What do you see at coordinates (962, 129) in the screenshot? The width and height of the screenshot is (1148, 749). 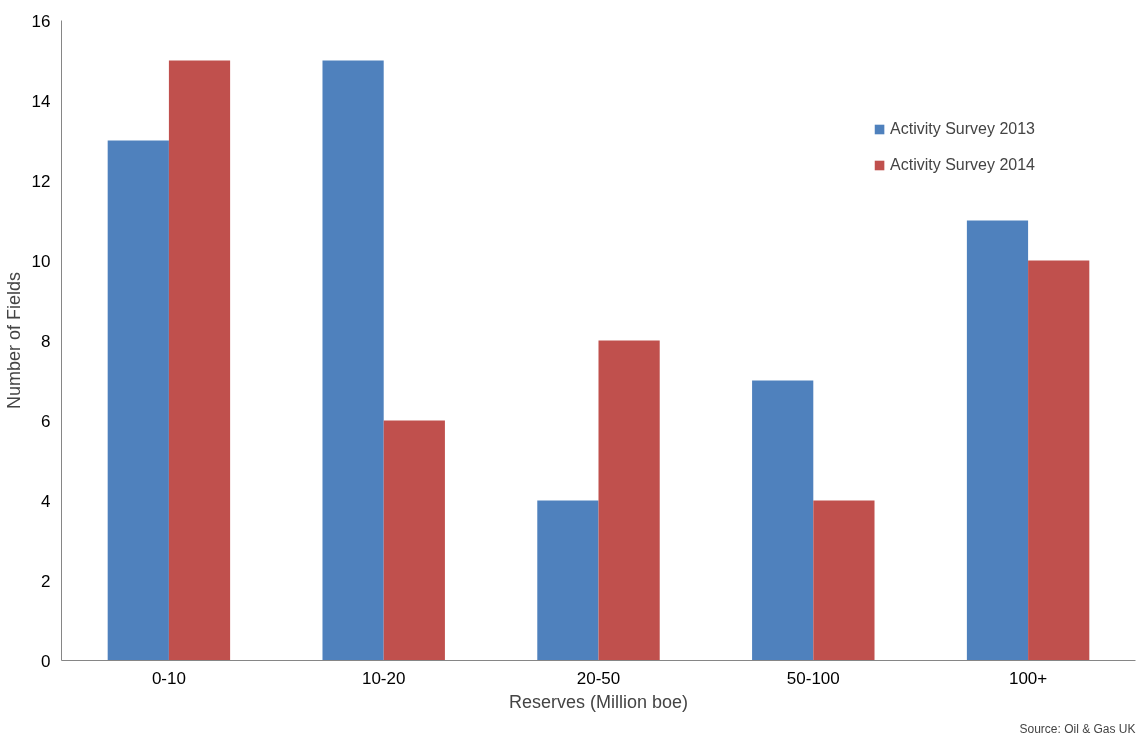 I see `legend-label: Activity Survey 2013` at bounding box center [962, 129].